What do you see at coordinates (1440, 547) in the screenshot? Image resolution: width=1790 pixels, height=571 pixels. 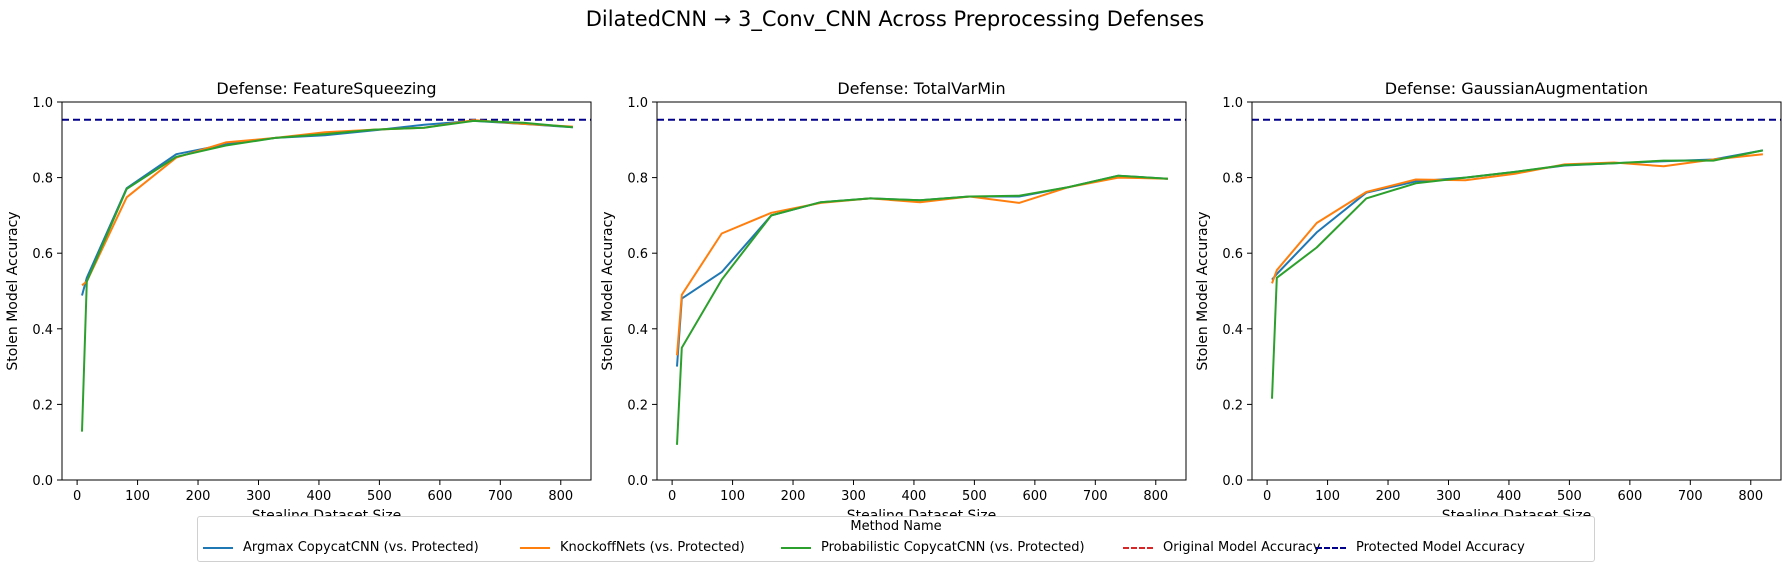 I see `legend-label: Protected Model Accuracy` at bounding box center [1440, 547].